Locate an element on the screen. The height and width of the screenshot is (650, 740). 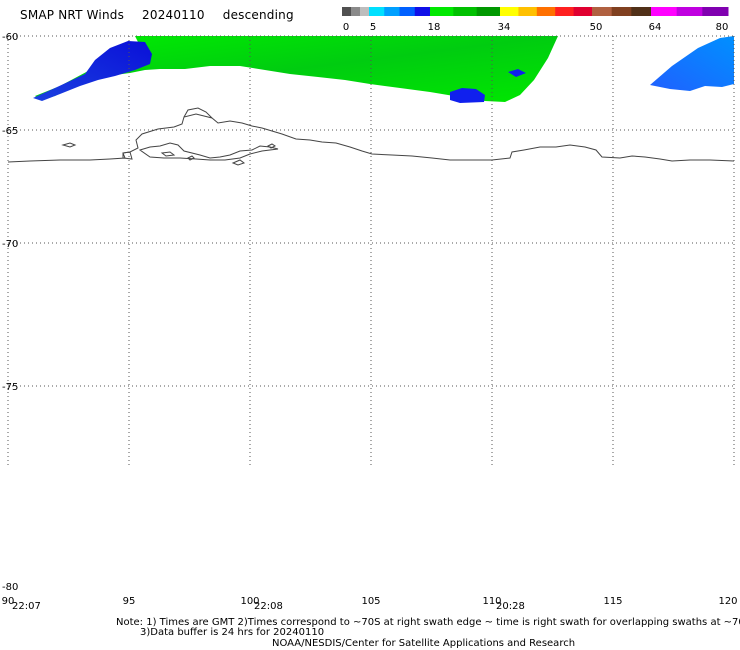
wind-swaths is located at coordinates (383, 69).